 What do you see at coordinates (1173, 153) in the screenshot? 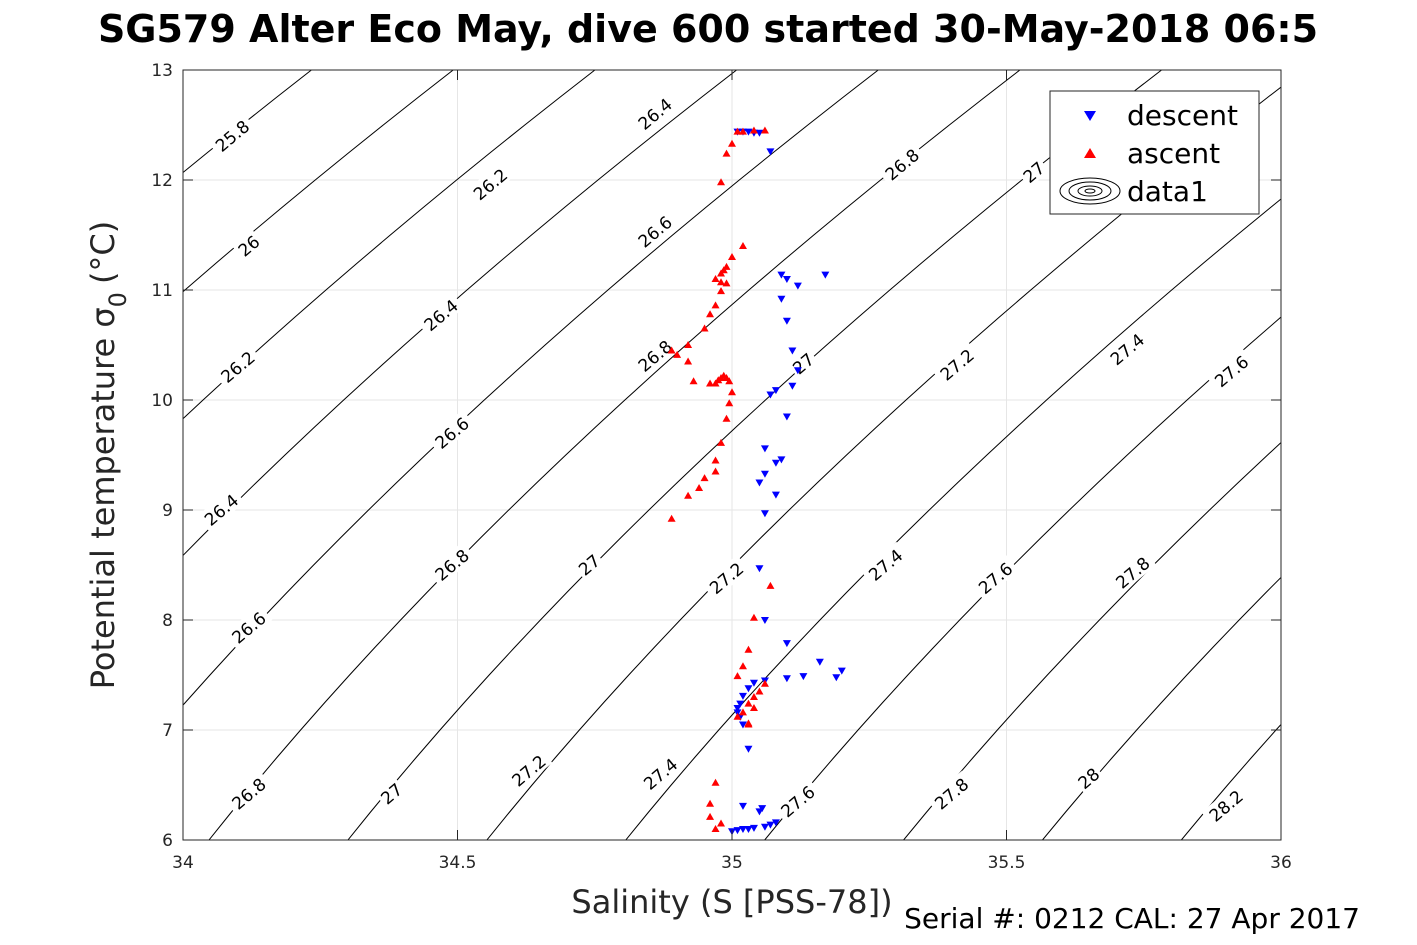
I see `legend-ascent-label: ascent` at bounding box center [1173, 153].